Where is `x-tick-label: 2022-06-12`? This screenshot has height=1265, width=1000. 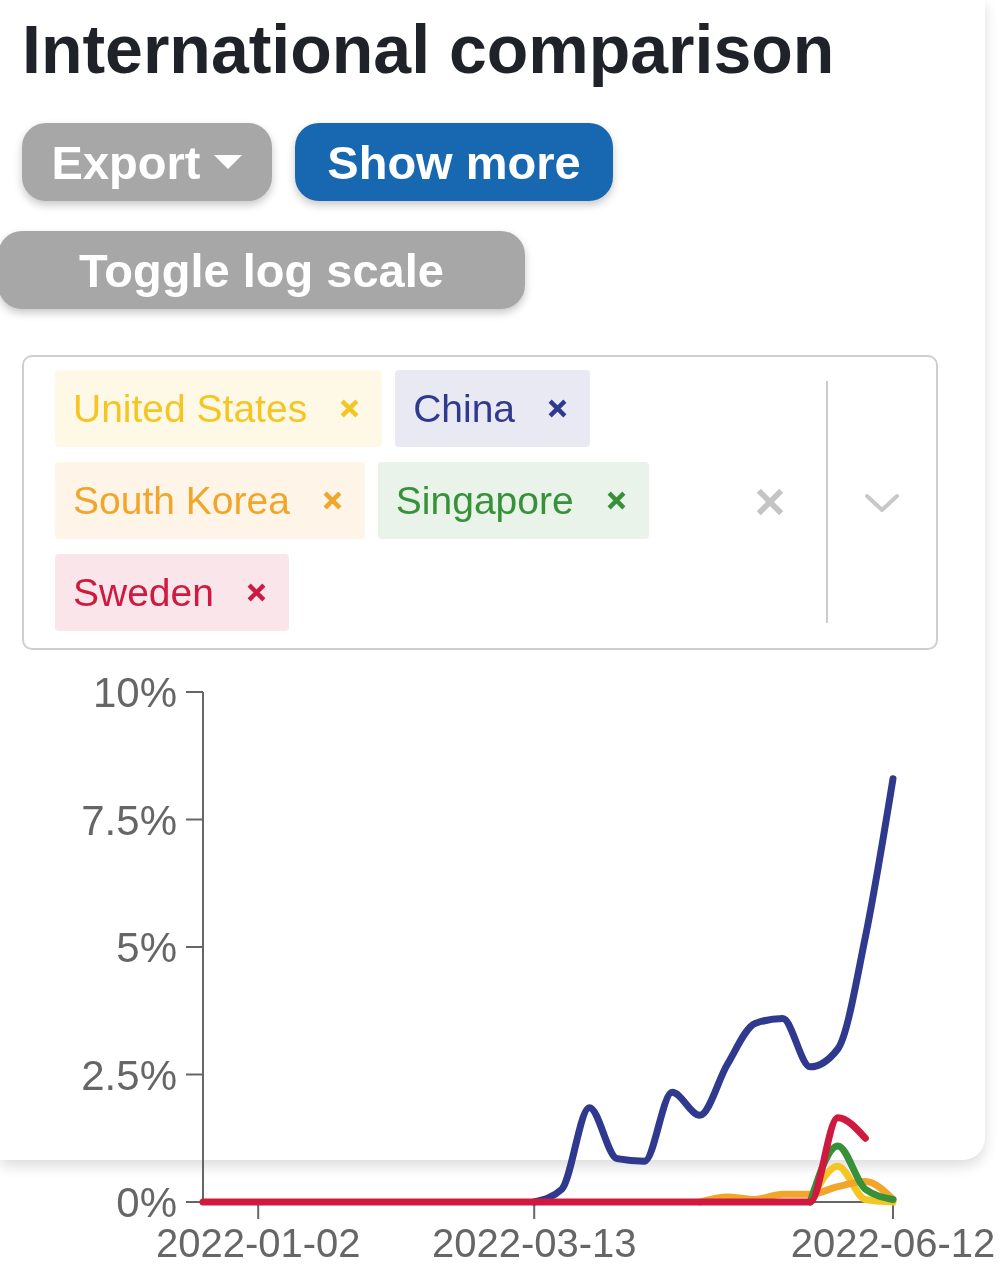 x-tick-label: 2022-06-12 is located at coordinates (893, 1243).